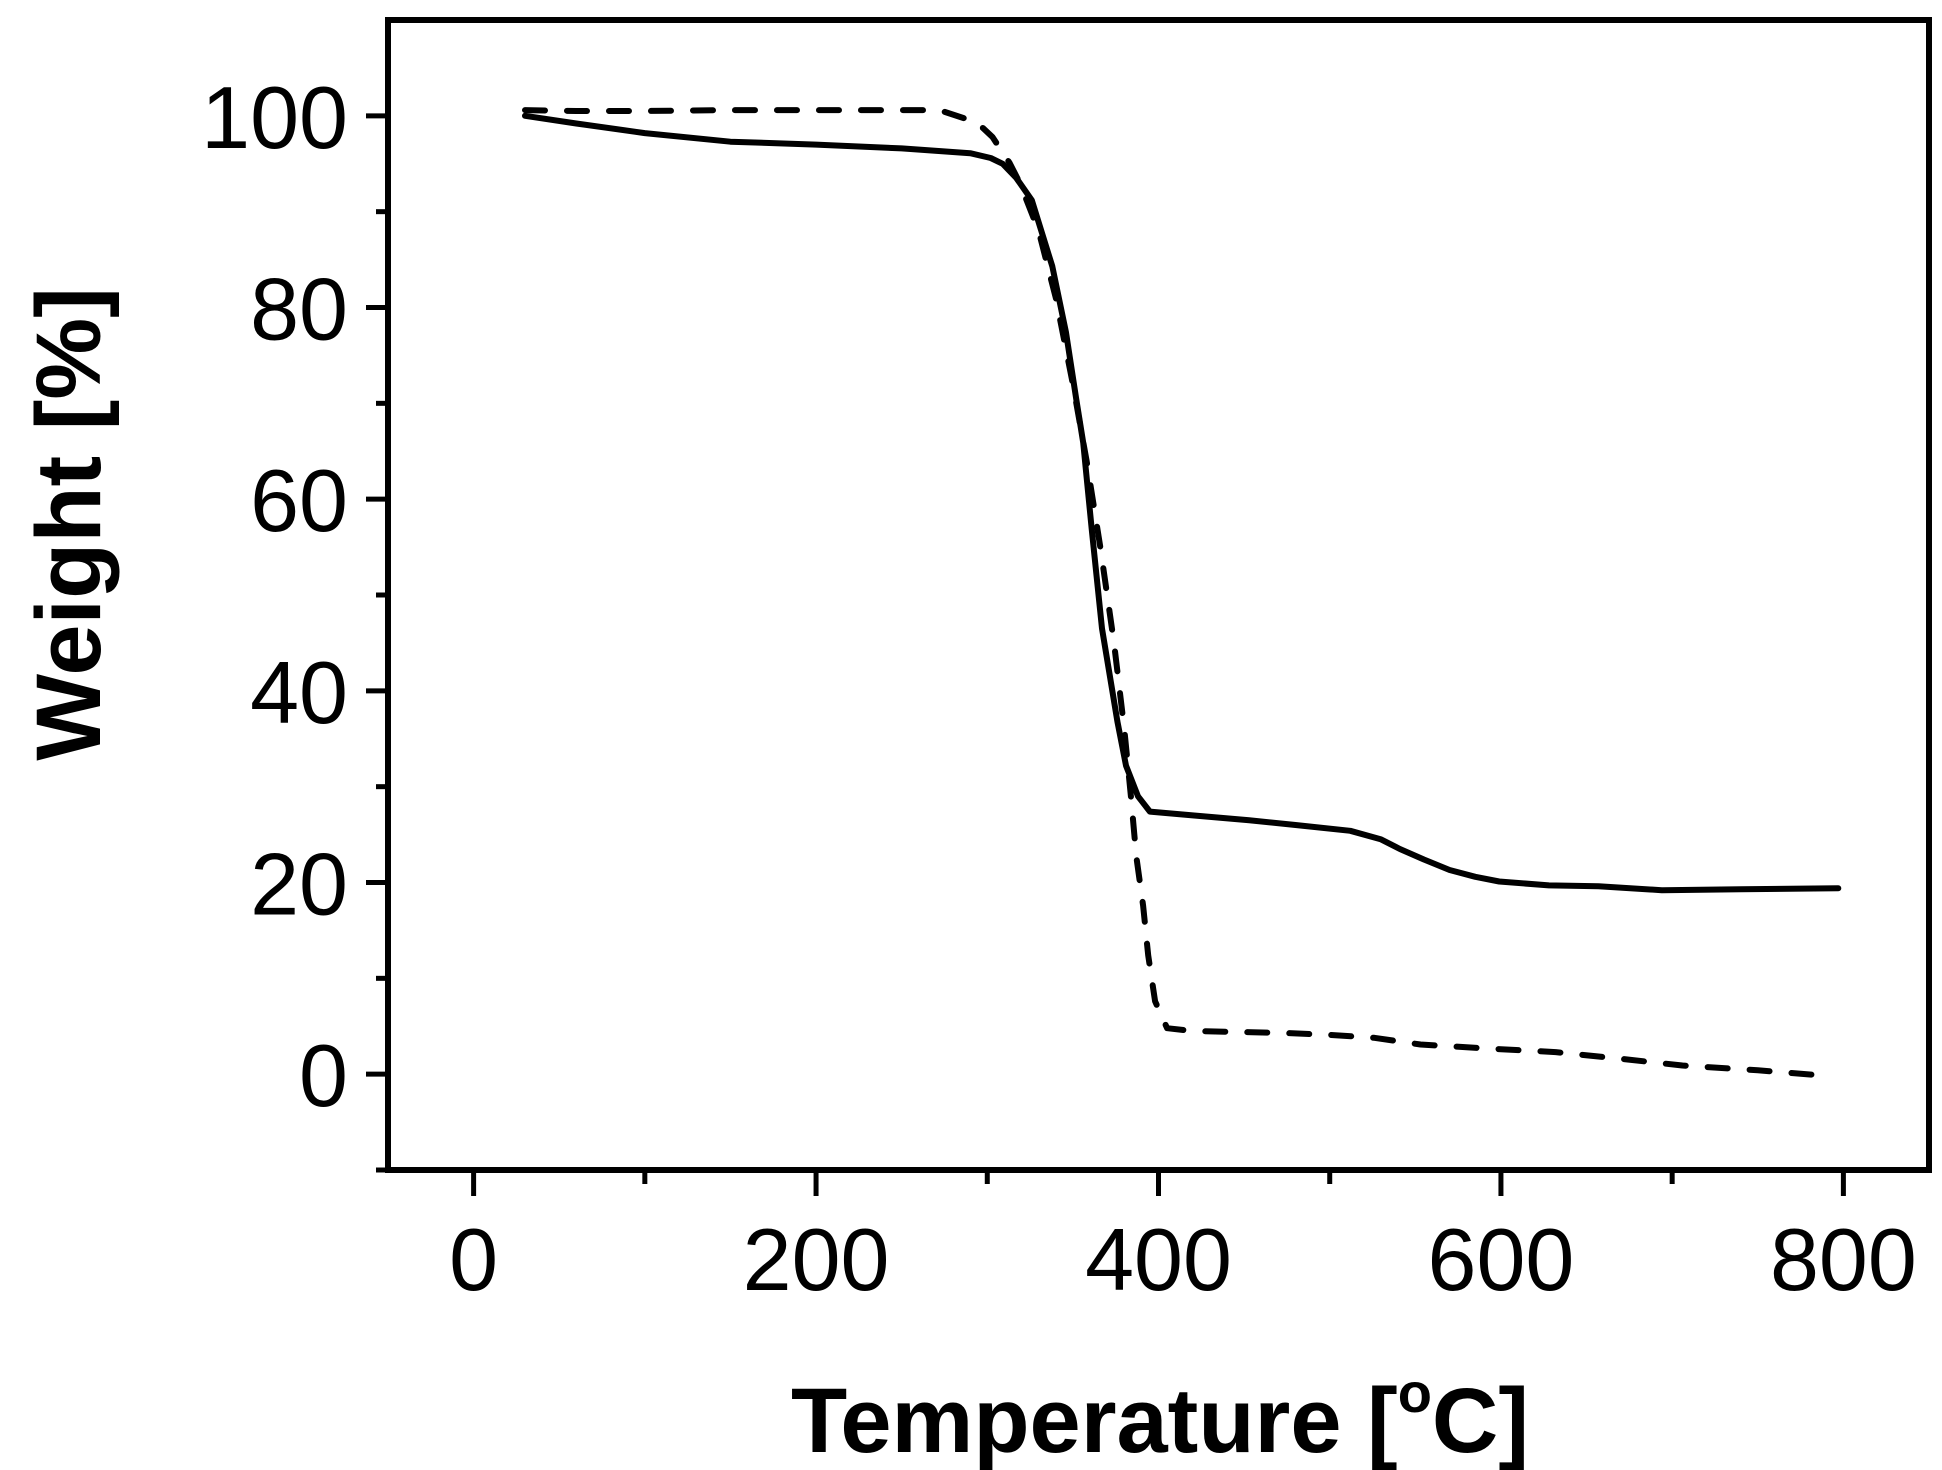 The height and width of the screenshot is (1470, 1942). What do you see at coordinates (299, 884) in the screenshot?
I see `y-tick-label: 20` at bounding box center [299, 884].